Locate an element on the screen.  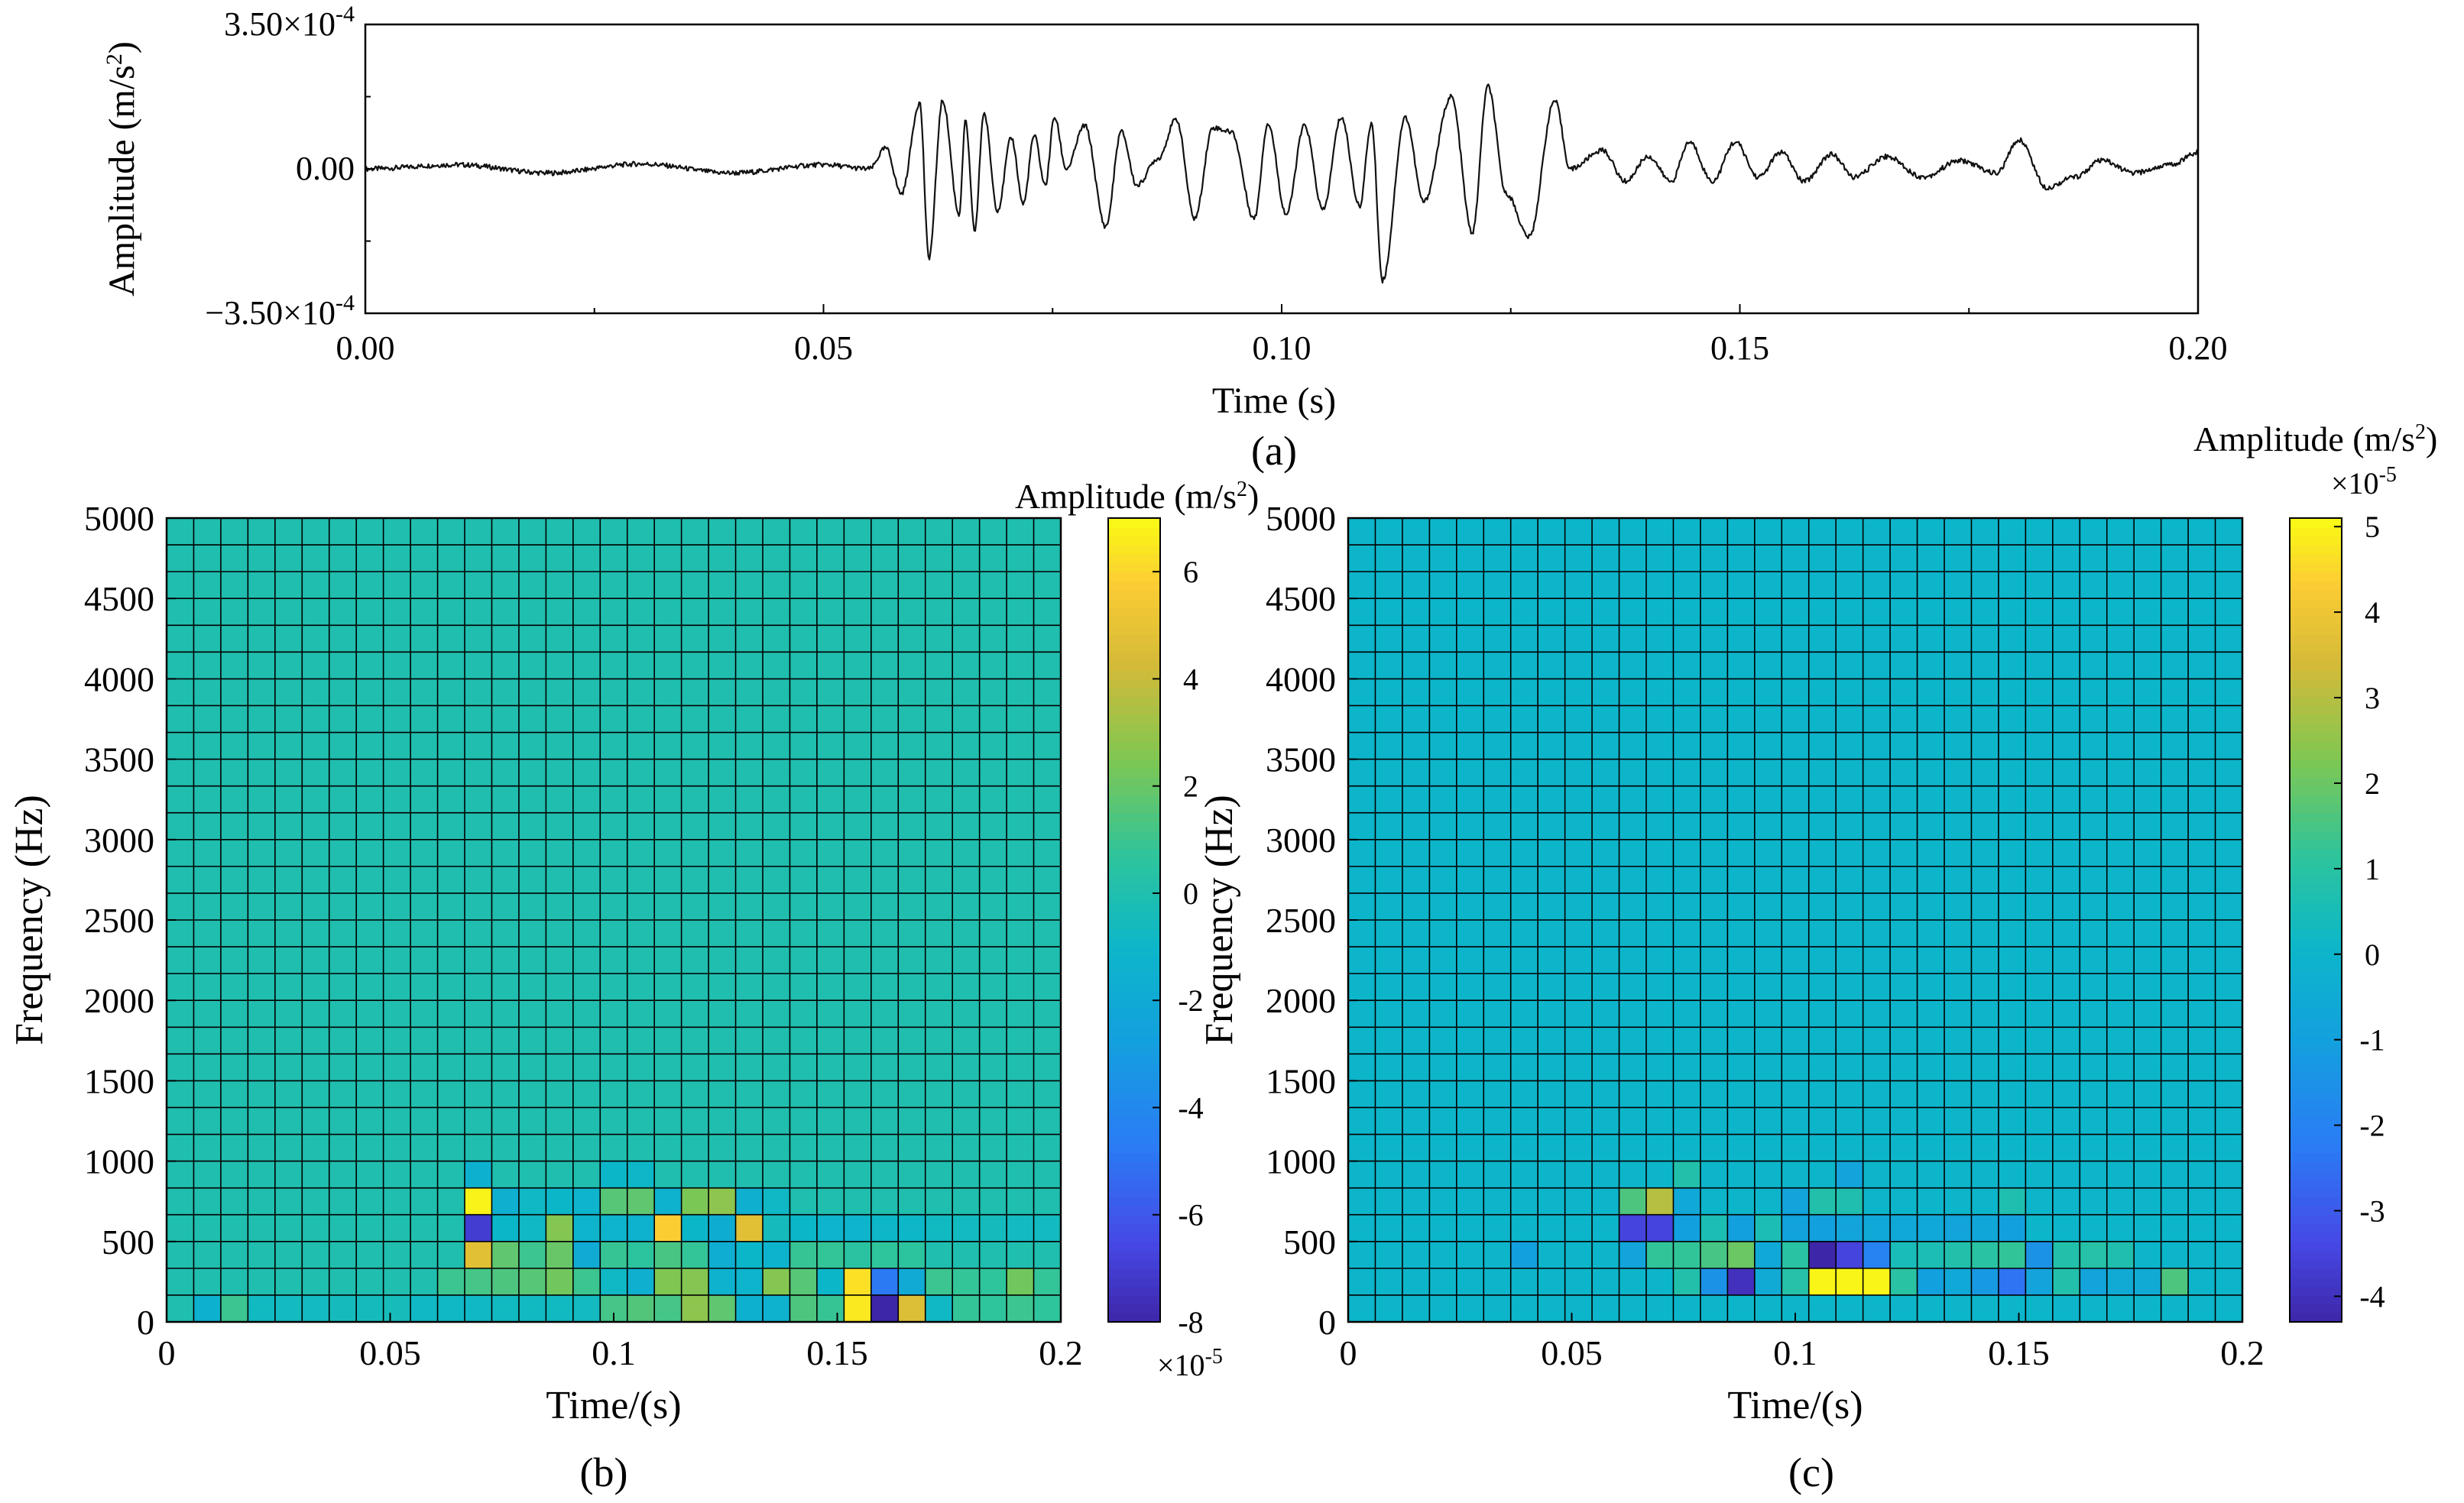
panel-c-colorbar-title: Amplitude (m/s2) is located at coordinates (2315, 438).